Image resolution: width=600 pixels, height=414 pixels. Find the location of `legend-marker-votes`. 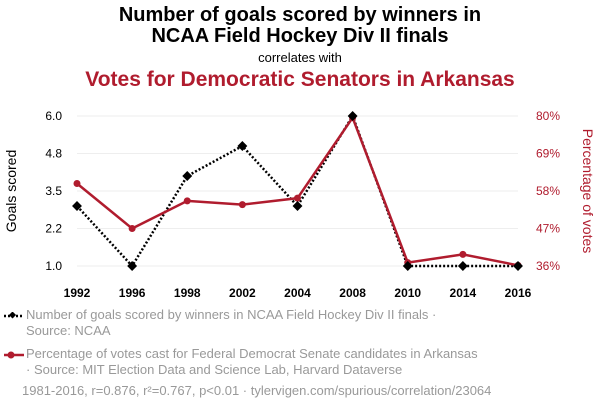

legend-marker-votes is located at coordinates (14, 355).